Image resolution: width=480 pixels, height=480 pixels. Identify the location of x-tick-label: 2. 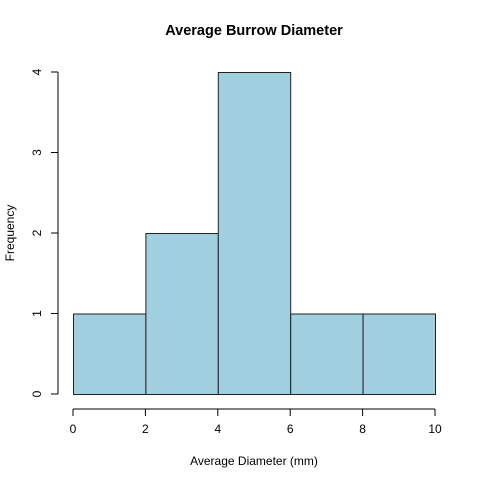
(145, 429).